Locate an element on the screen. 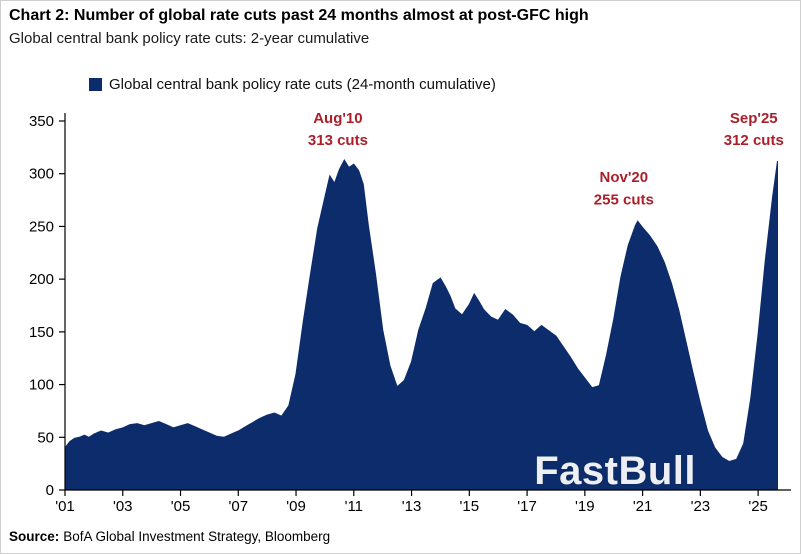  annotation-label: 312 cuts is located at coordinates (754, 140).